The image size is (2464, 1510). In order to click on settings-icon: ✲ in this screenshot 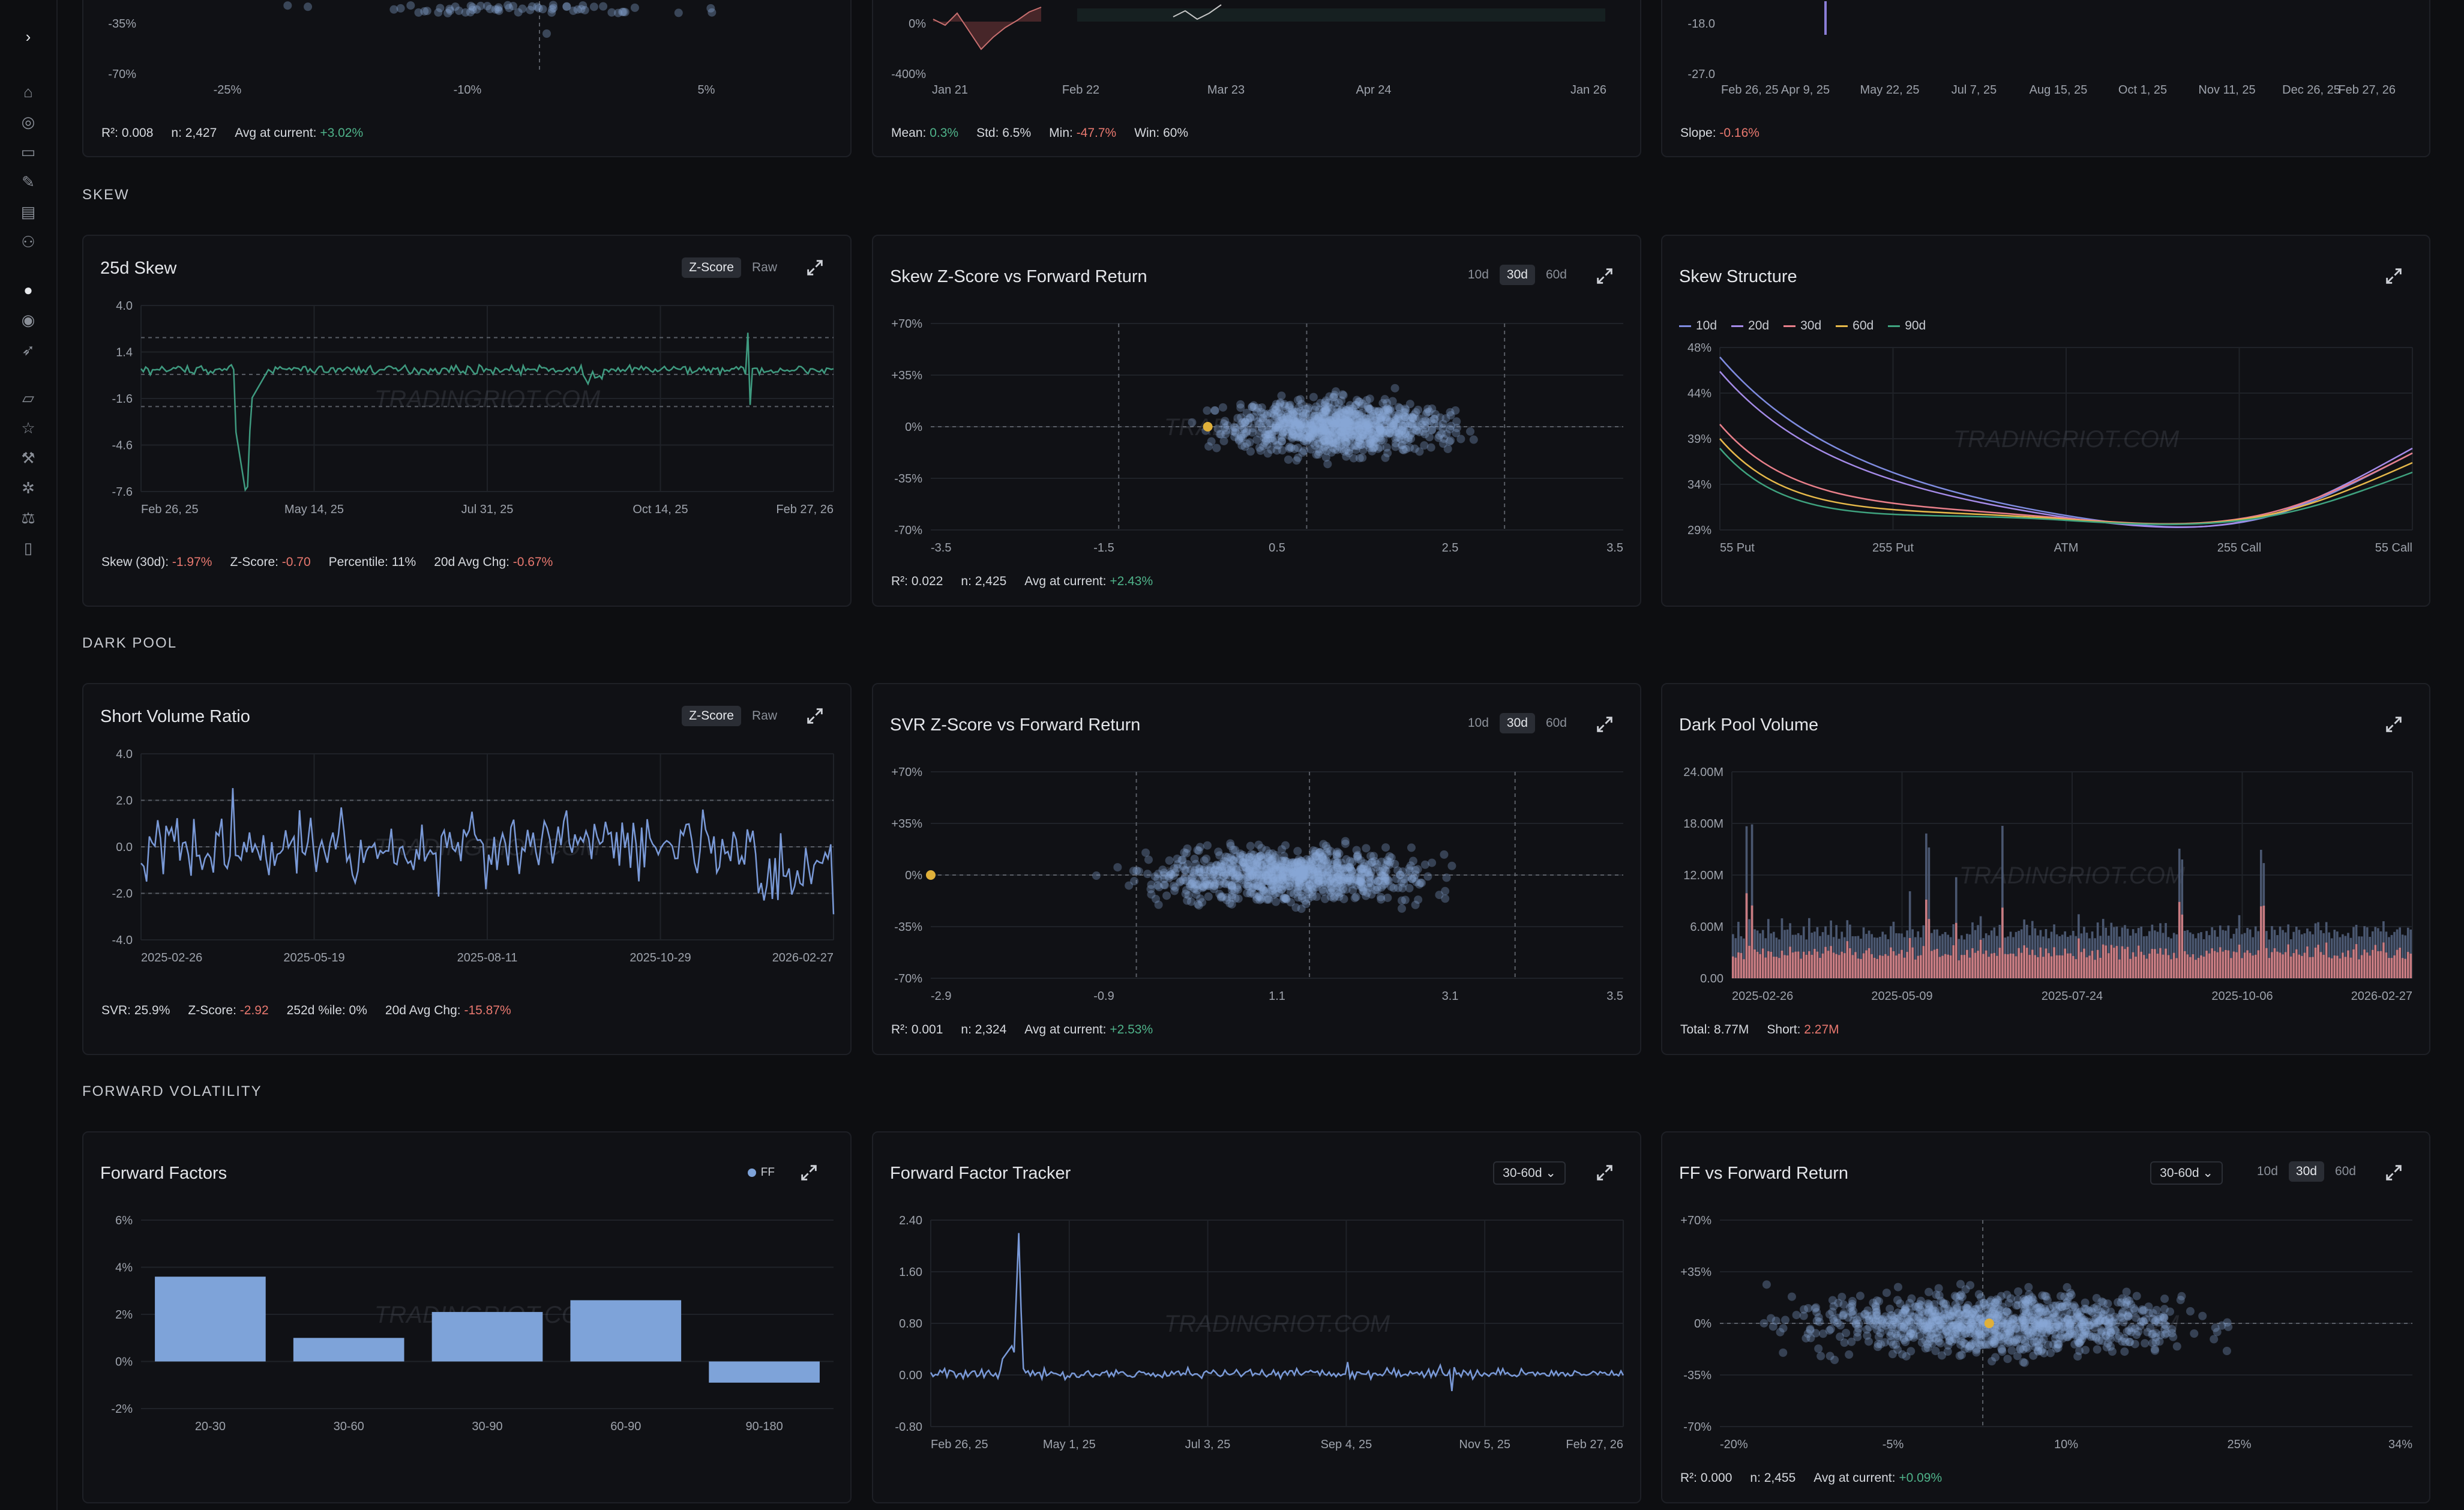, I will do `click(28, 487)`.